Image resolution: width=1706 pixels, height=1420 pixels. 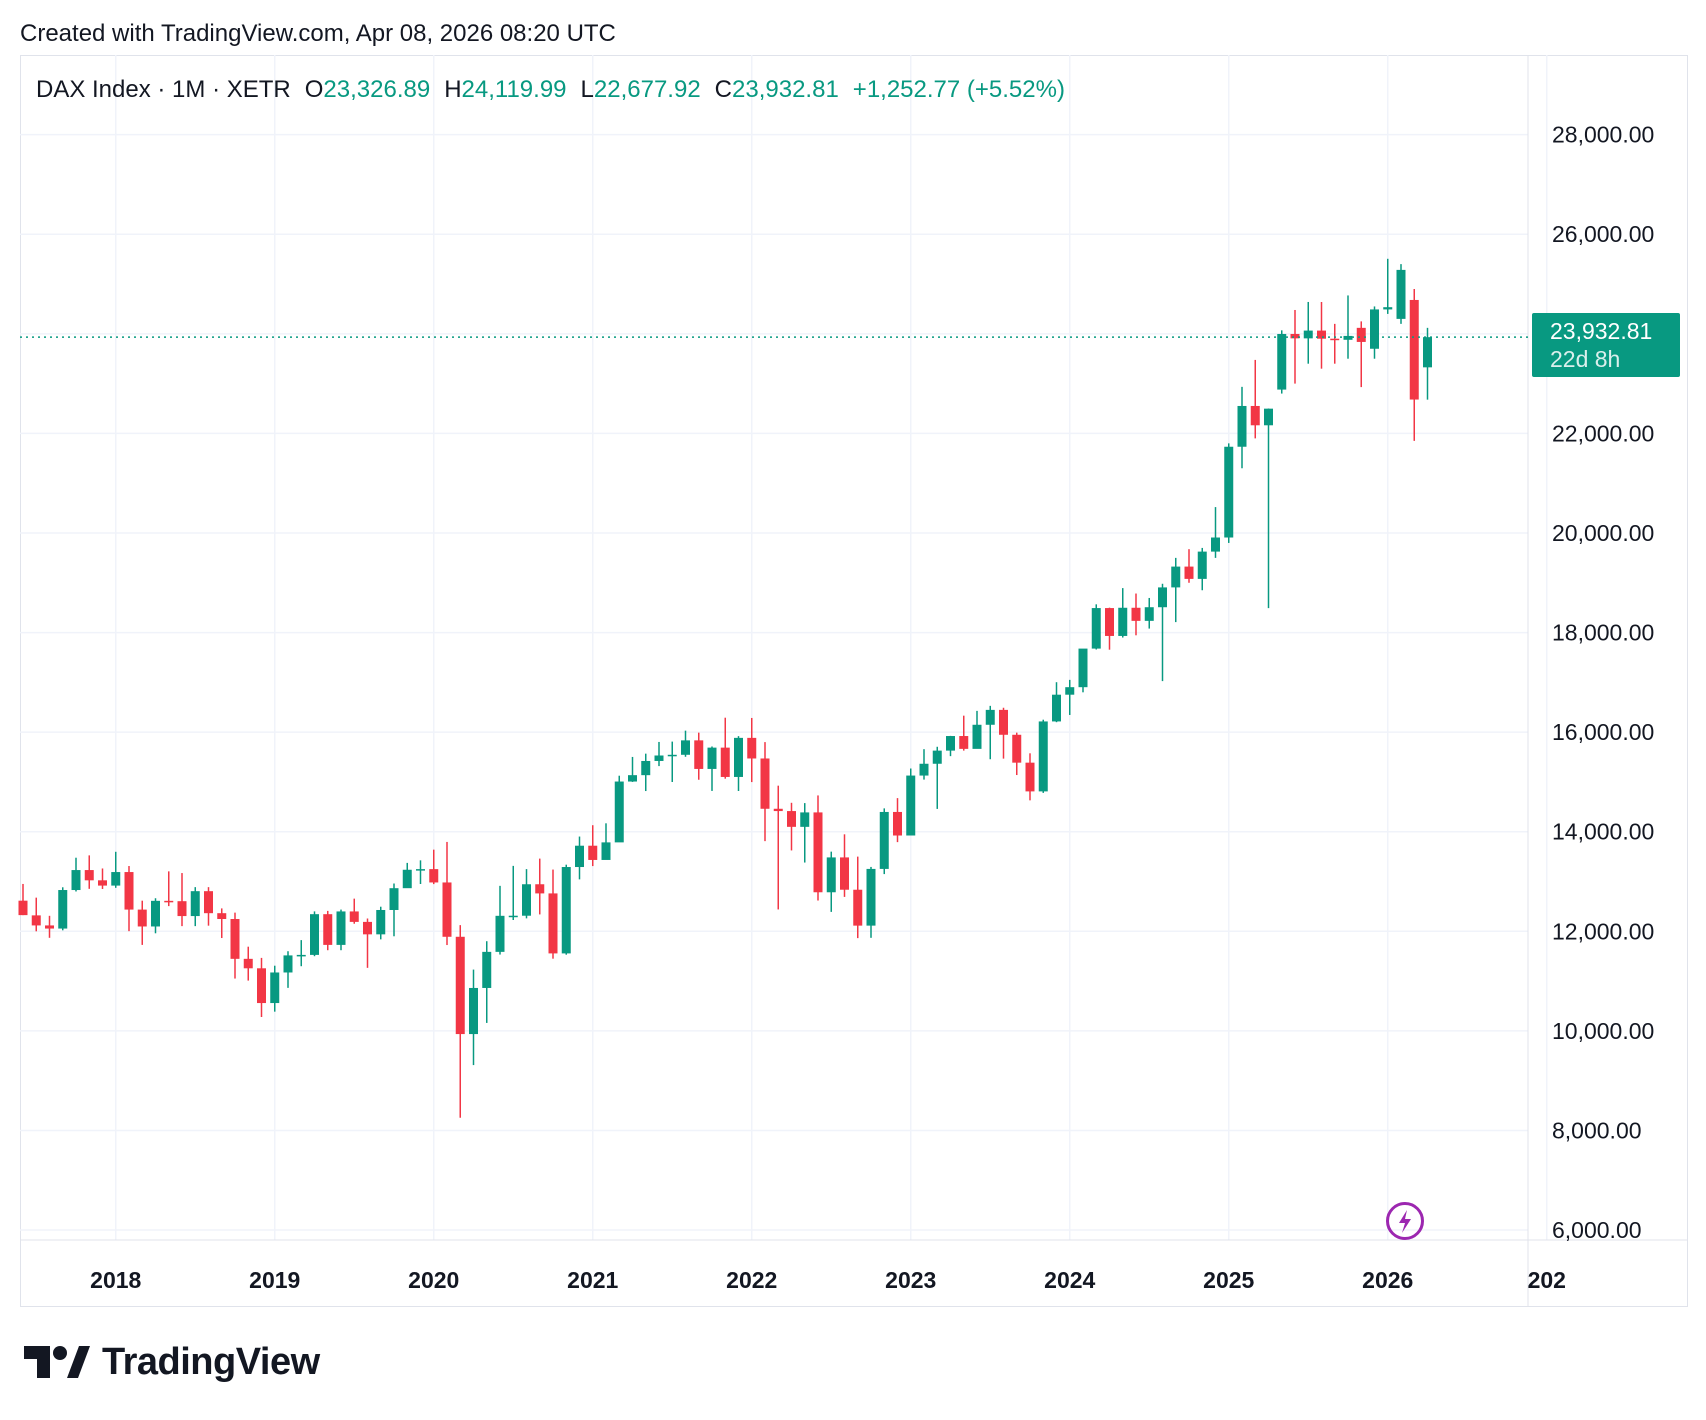 I want to click on symbol-name: DAX Index · 1M · XETR, so click(x=163, y=89).